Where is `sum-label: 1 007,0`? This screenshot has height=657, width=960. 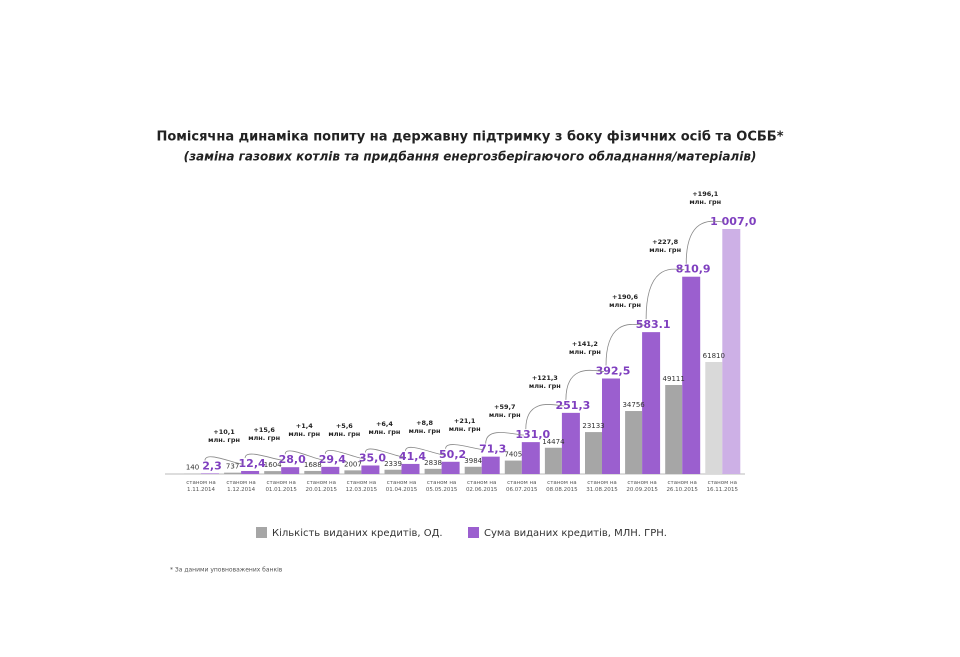
sum-label: 1 007,0 is located at coordinates (733, 221).